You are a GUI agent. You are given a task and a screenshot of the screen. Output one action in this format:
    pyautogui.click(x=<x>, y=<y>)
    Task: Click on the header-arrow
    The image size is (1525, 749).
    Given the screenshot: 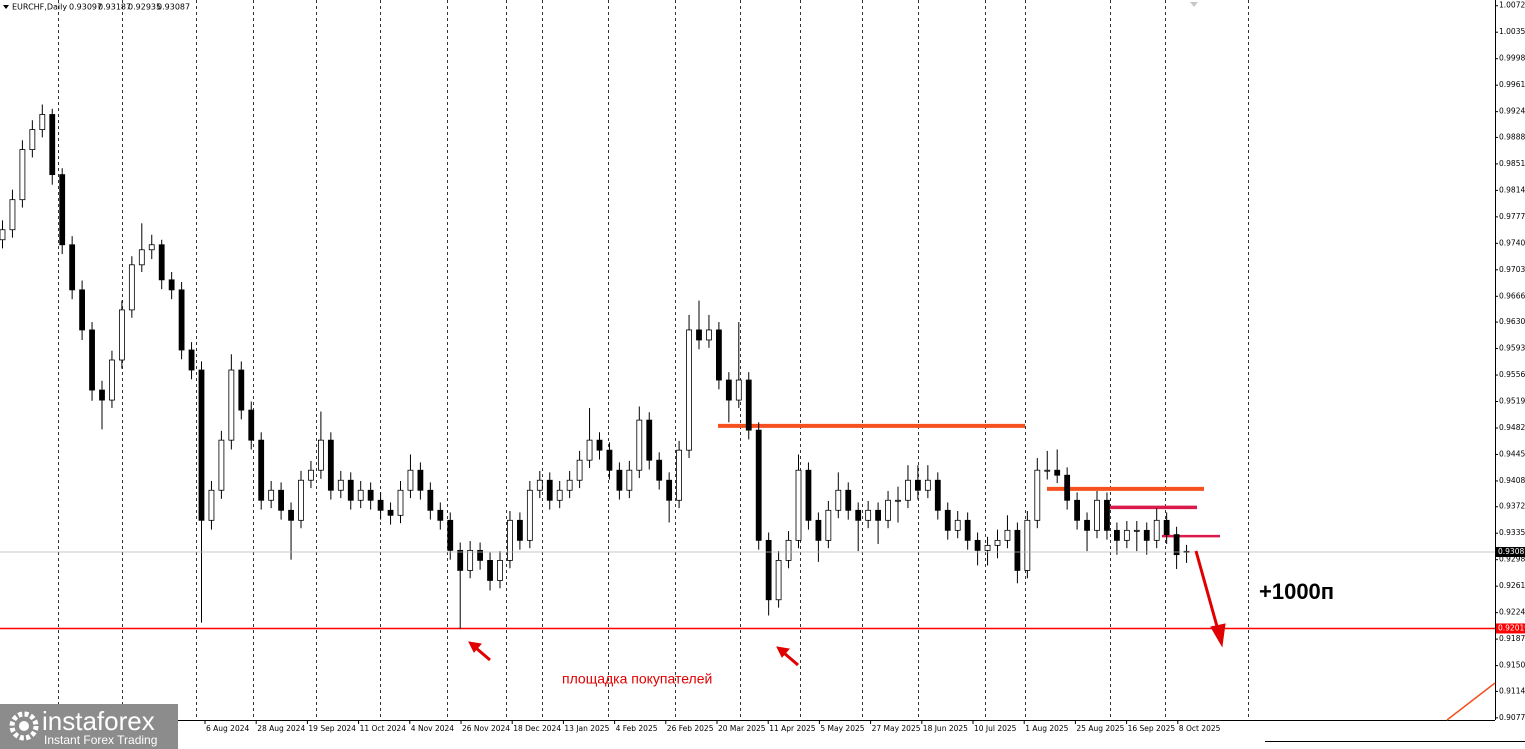 What is the action you would take?
    pyautogui.click(x=6, y=7)
    